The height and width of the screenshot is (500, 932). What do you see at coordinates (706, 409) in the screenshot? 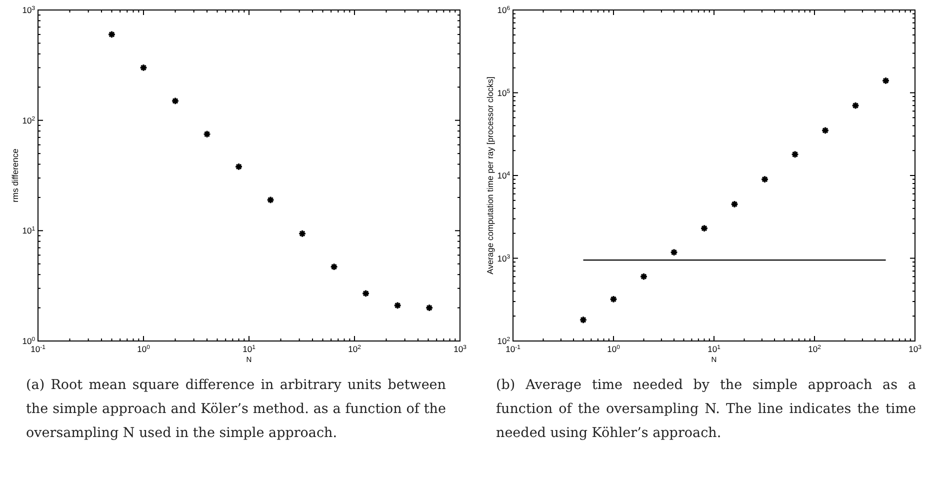
I see `text: (b) Average time needed by the simple approach as a function of the oversampling N. The line indicates the time needed using Köhler’s approach.` at bounding box center [706, 409].